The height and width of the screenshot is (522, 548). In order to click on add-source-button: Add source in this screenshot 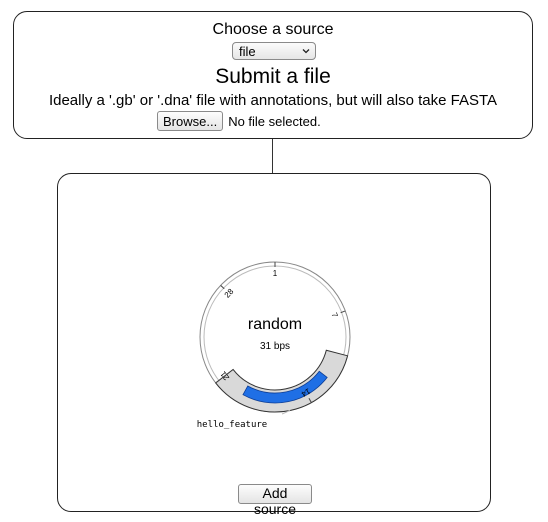, I will do `click(275, 500)`.